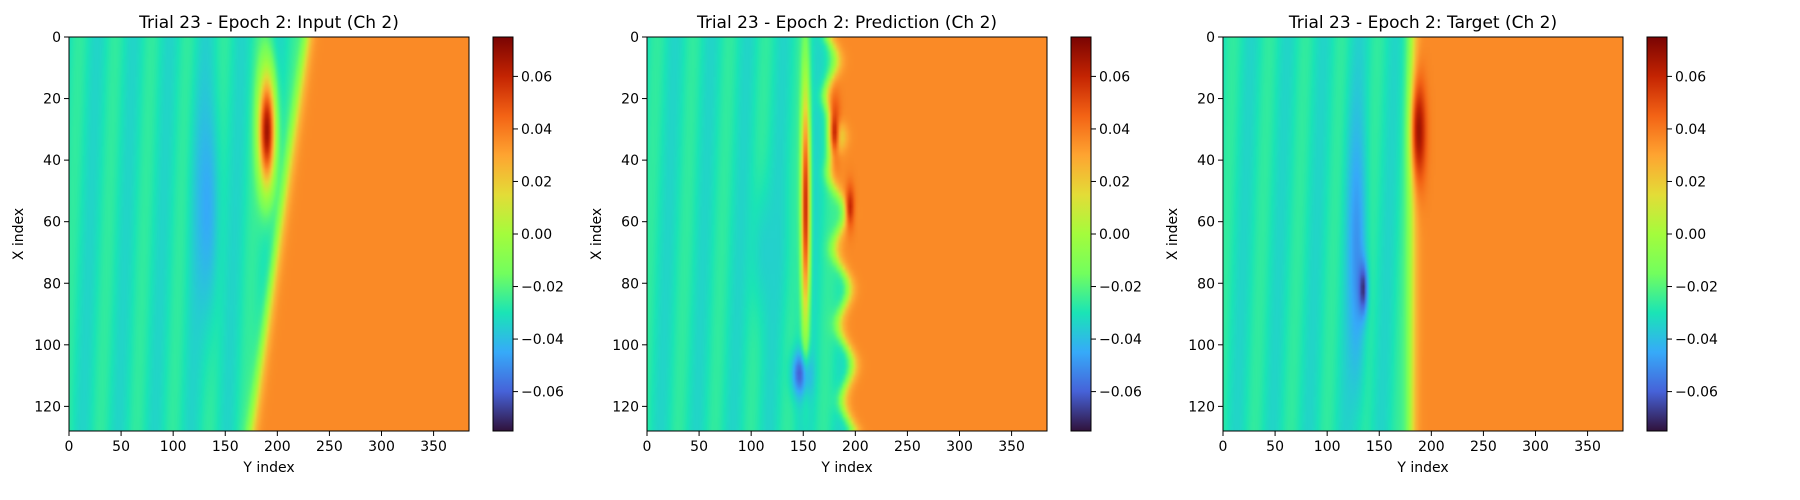 This screenshot has width=1800, height=500. What do you see at coordinates (268, 23) in the screenshot?
I see `chart-title: Trial 23 - Epoch 2: Input (Ch 2)` at bounding box center [268, 23].